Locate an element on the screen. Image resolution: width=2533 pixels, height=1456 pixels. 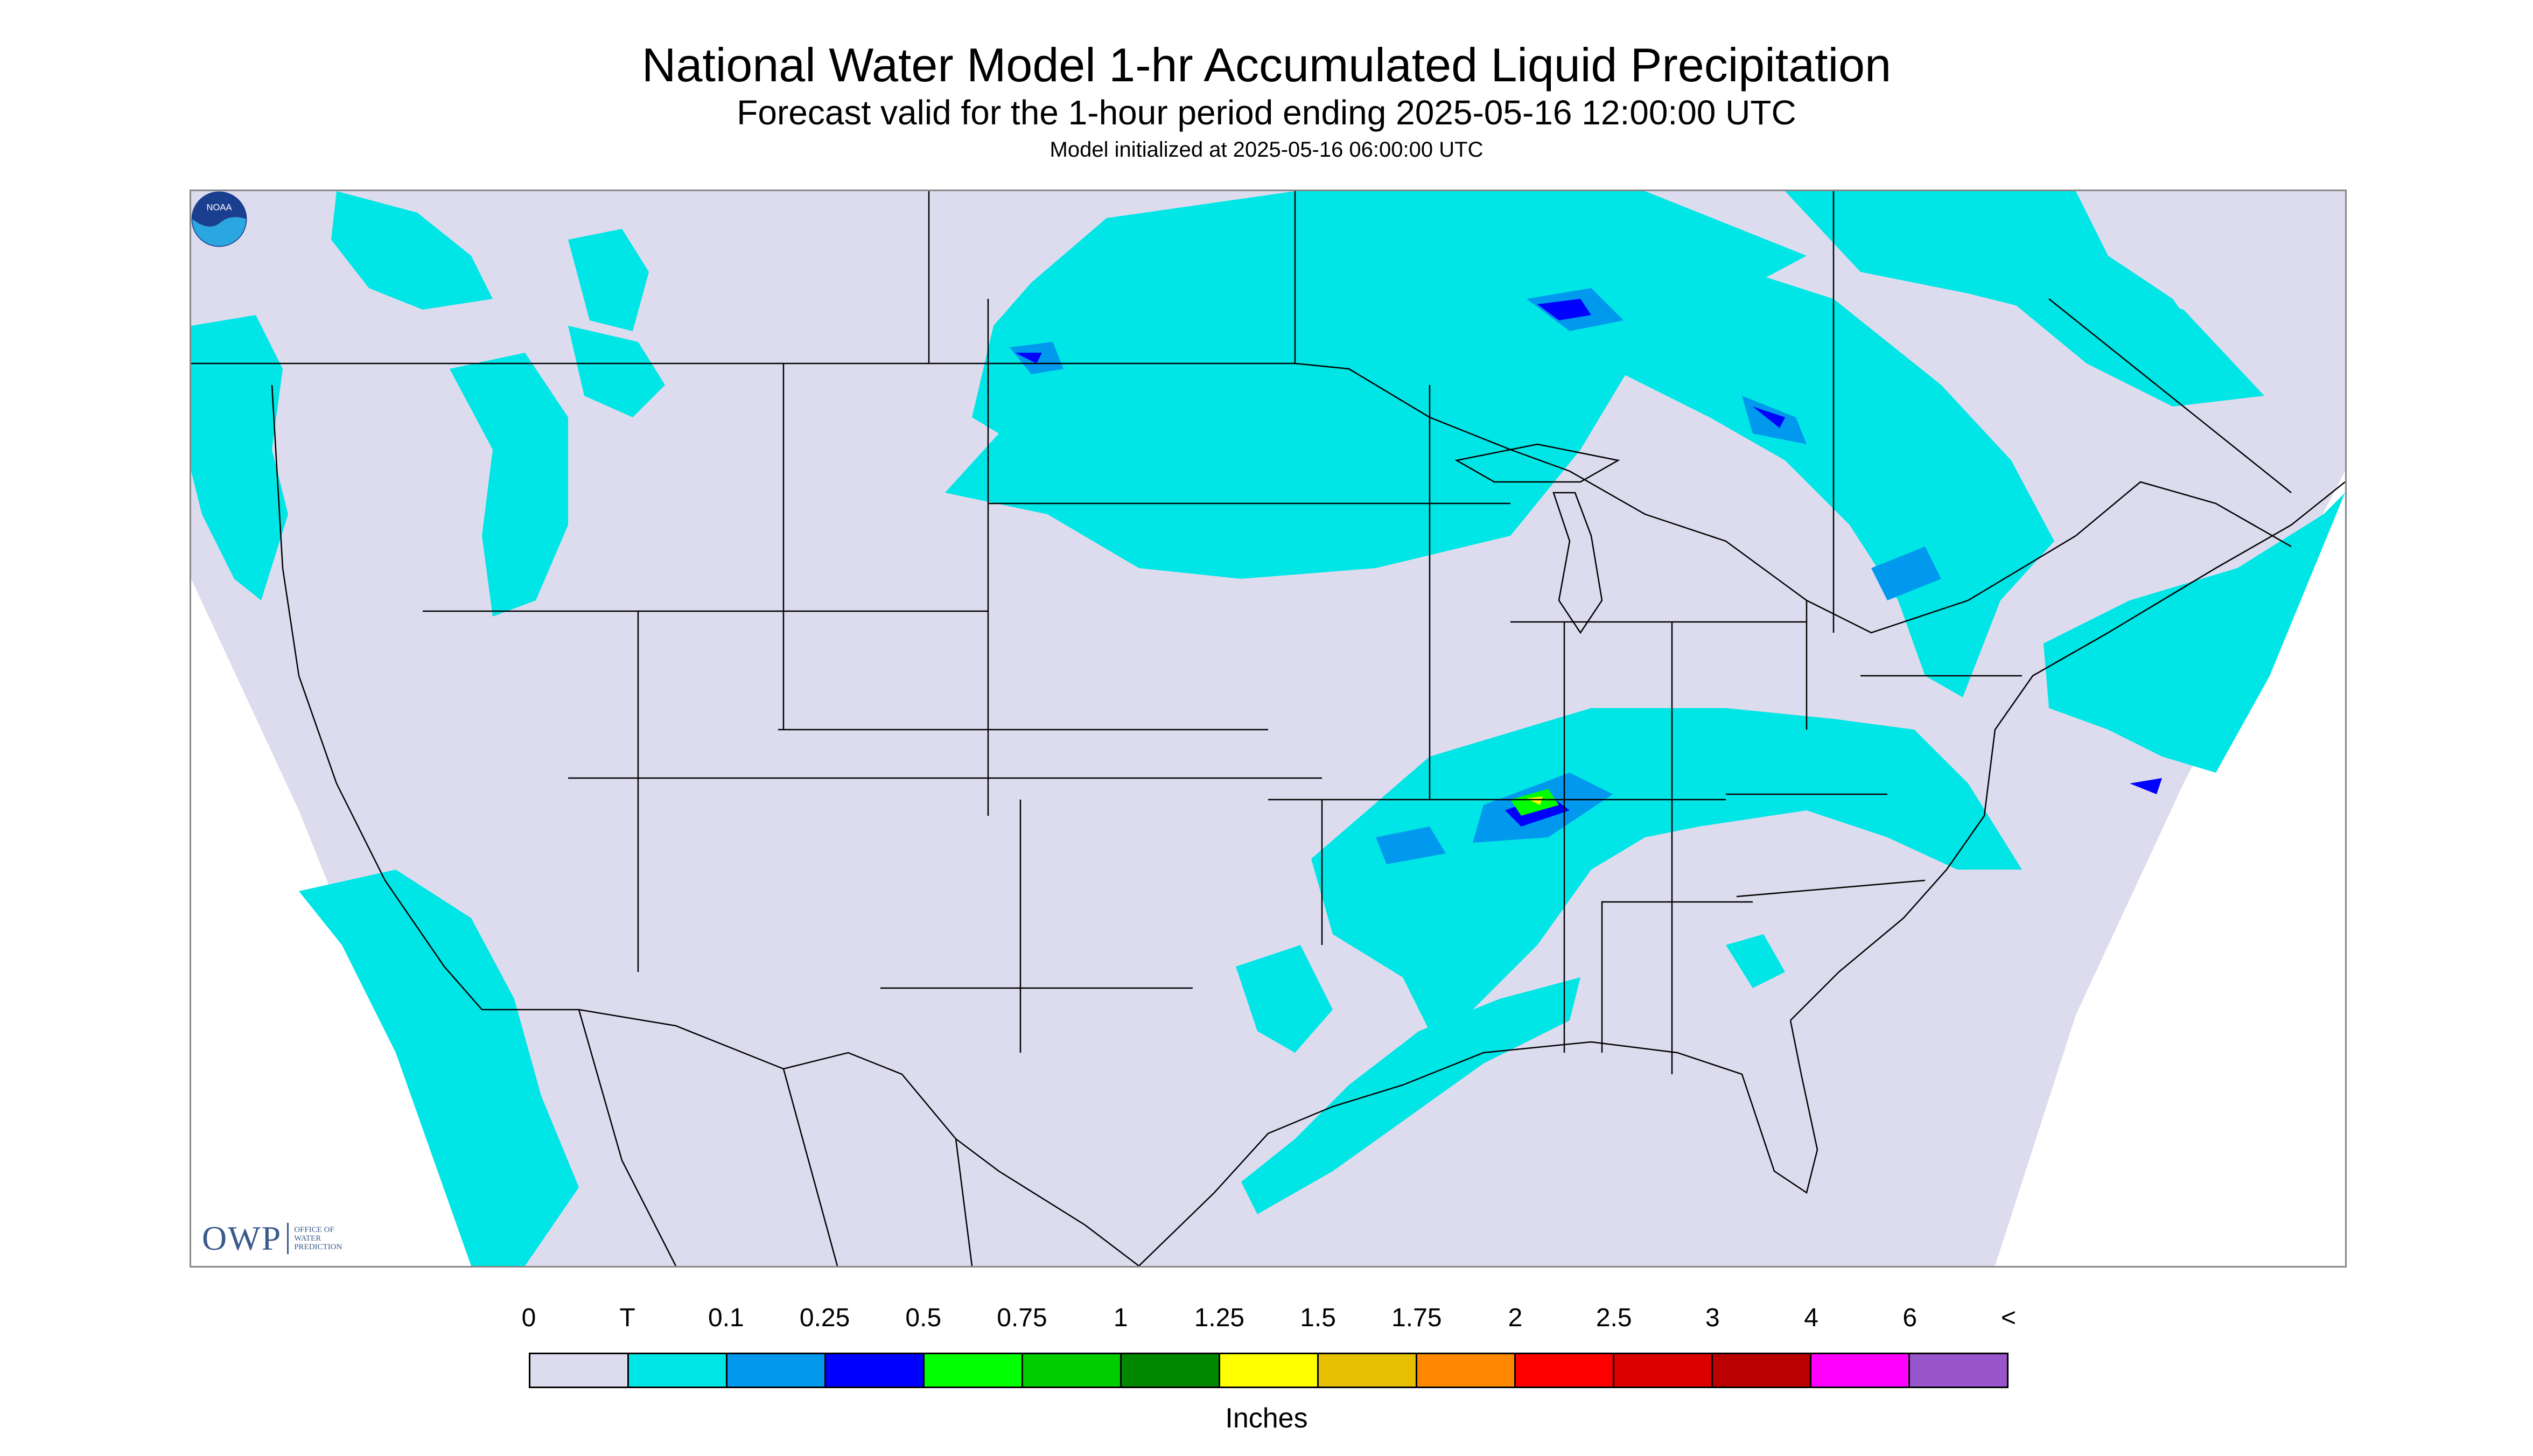
owp-logo-line: OFFICE OF is located at coordinates (314, 1230).